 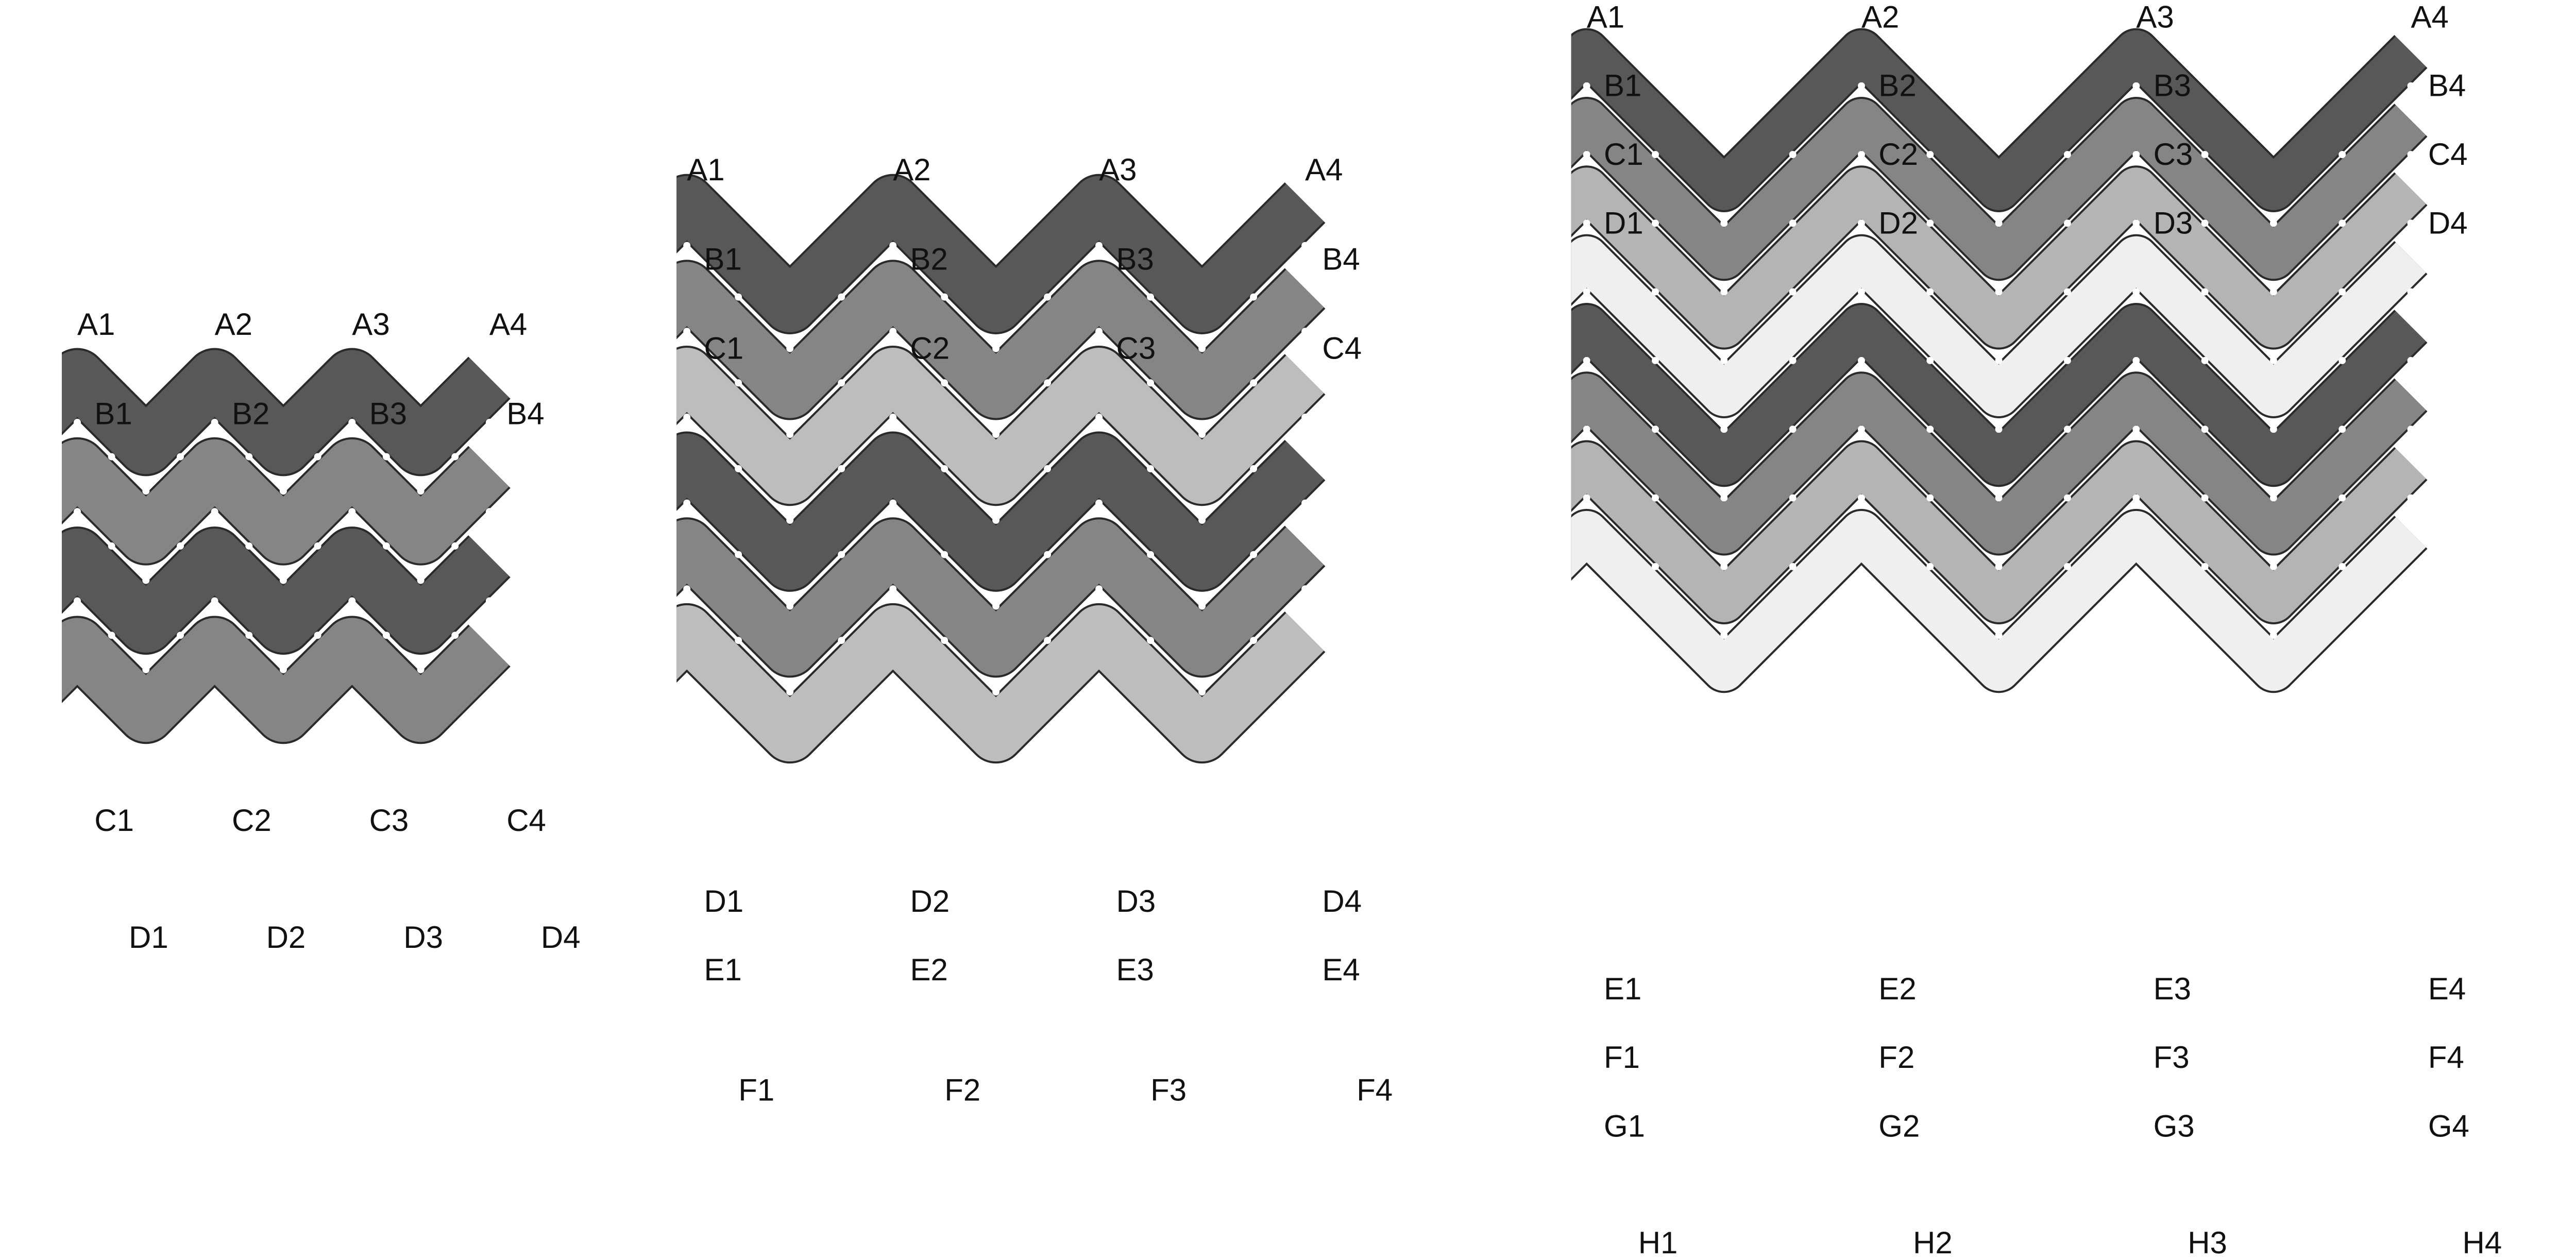 I want to click on label-row: E1, so click(x=723, y=969).